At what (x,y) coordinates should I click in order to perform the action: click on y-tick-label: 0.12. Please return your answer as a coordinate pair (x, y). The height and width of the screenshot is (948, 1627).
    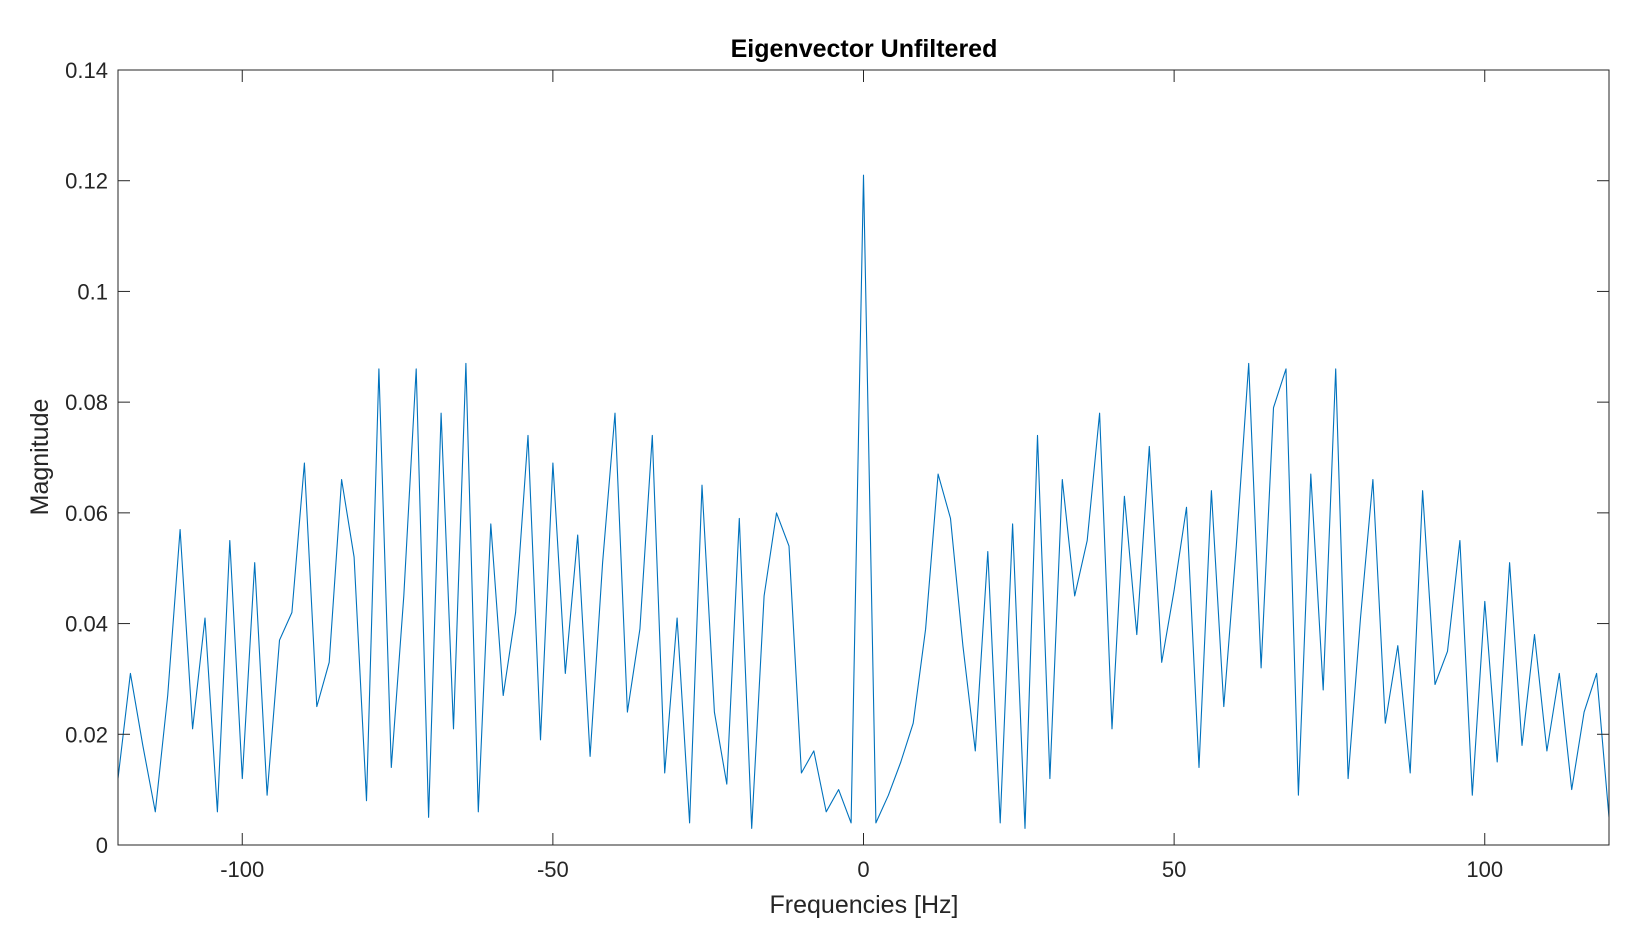
    Looking at the image, I should click on (86, 181).